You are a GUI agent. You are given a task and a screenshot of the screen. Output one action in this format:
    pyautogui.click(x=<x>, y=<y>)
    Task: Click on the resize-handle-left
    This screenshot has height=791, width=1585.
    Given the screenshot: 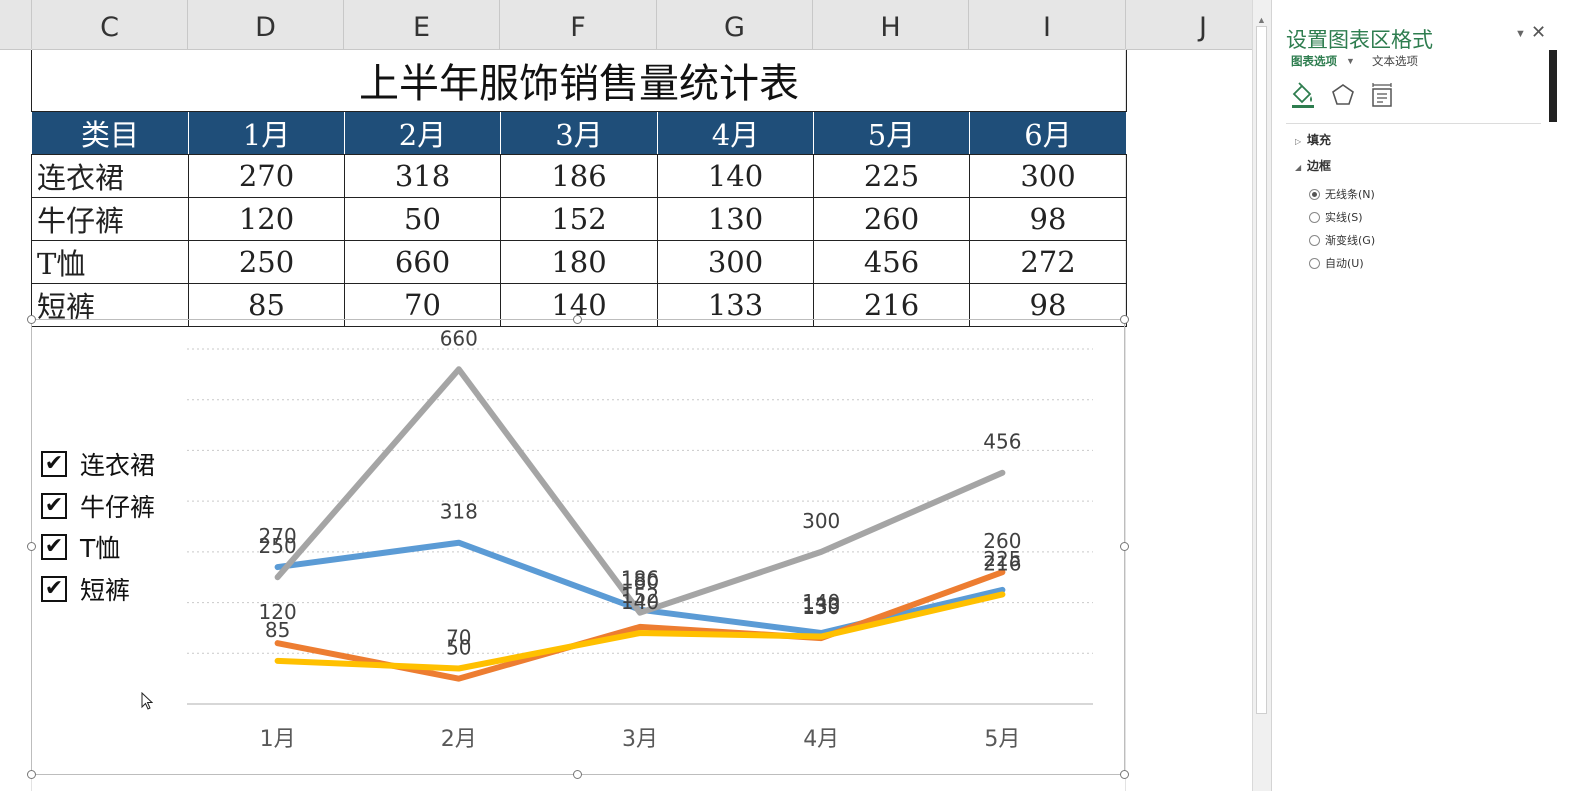 What is the action you would take?
    pyautogui.click(x=31, y=546)
    